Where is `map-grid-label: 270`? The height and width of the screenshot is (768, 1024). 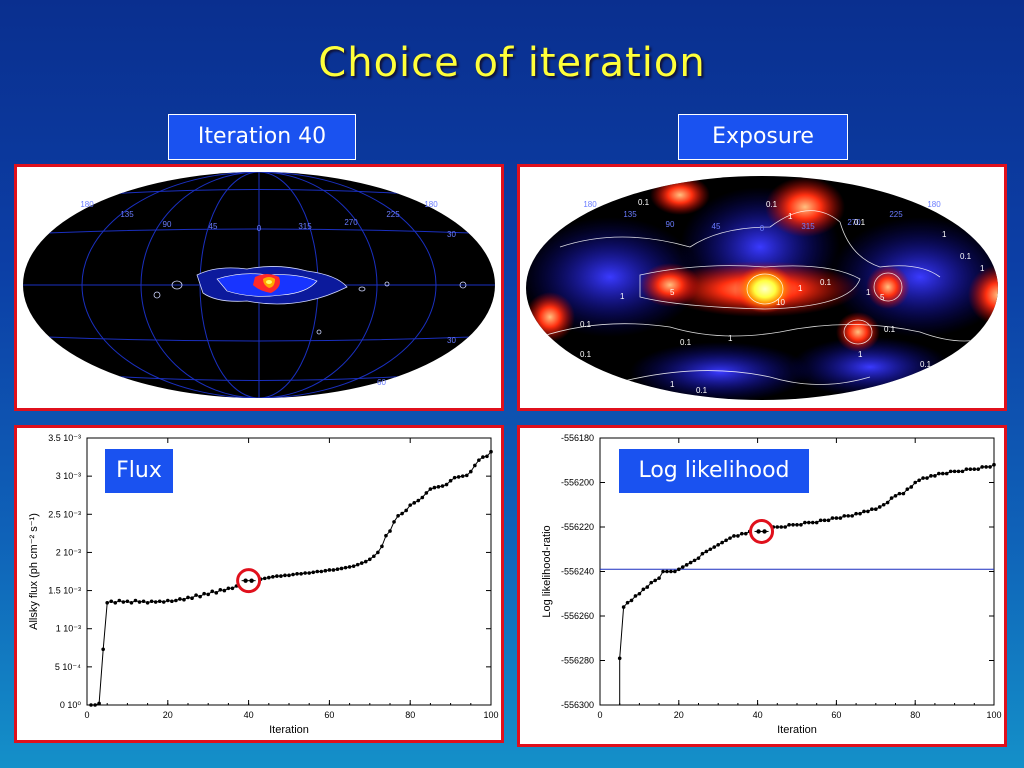
map-grid-label: 270 is located at coordinates (854, 222).